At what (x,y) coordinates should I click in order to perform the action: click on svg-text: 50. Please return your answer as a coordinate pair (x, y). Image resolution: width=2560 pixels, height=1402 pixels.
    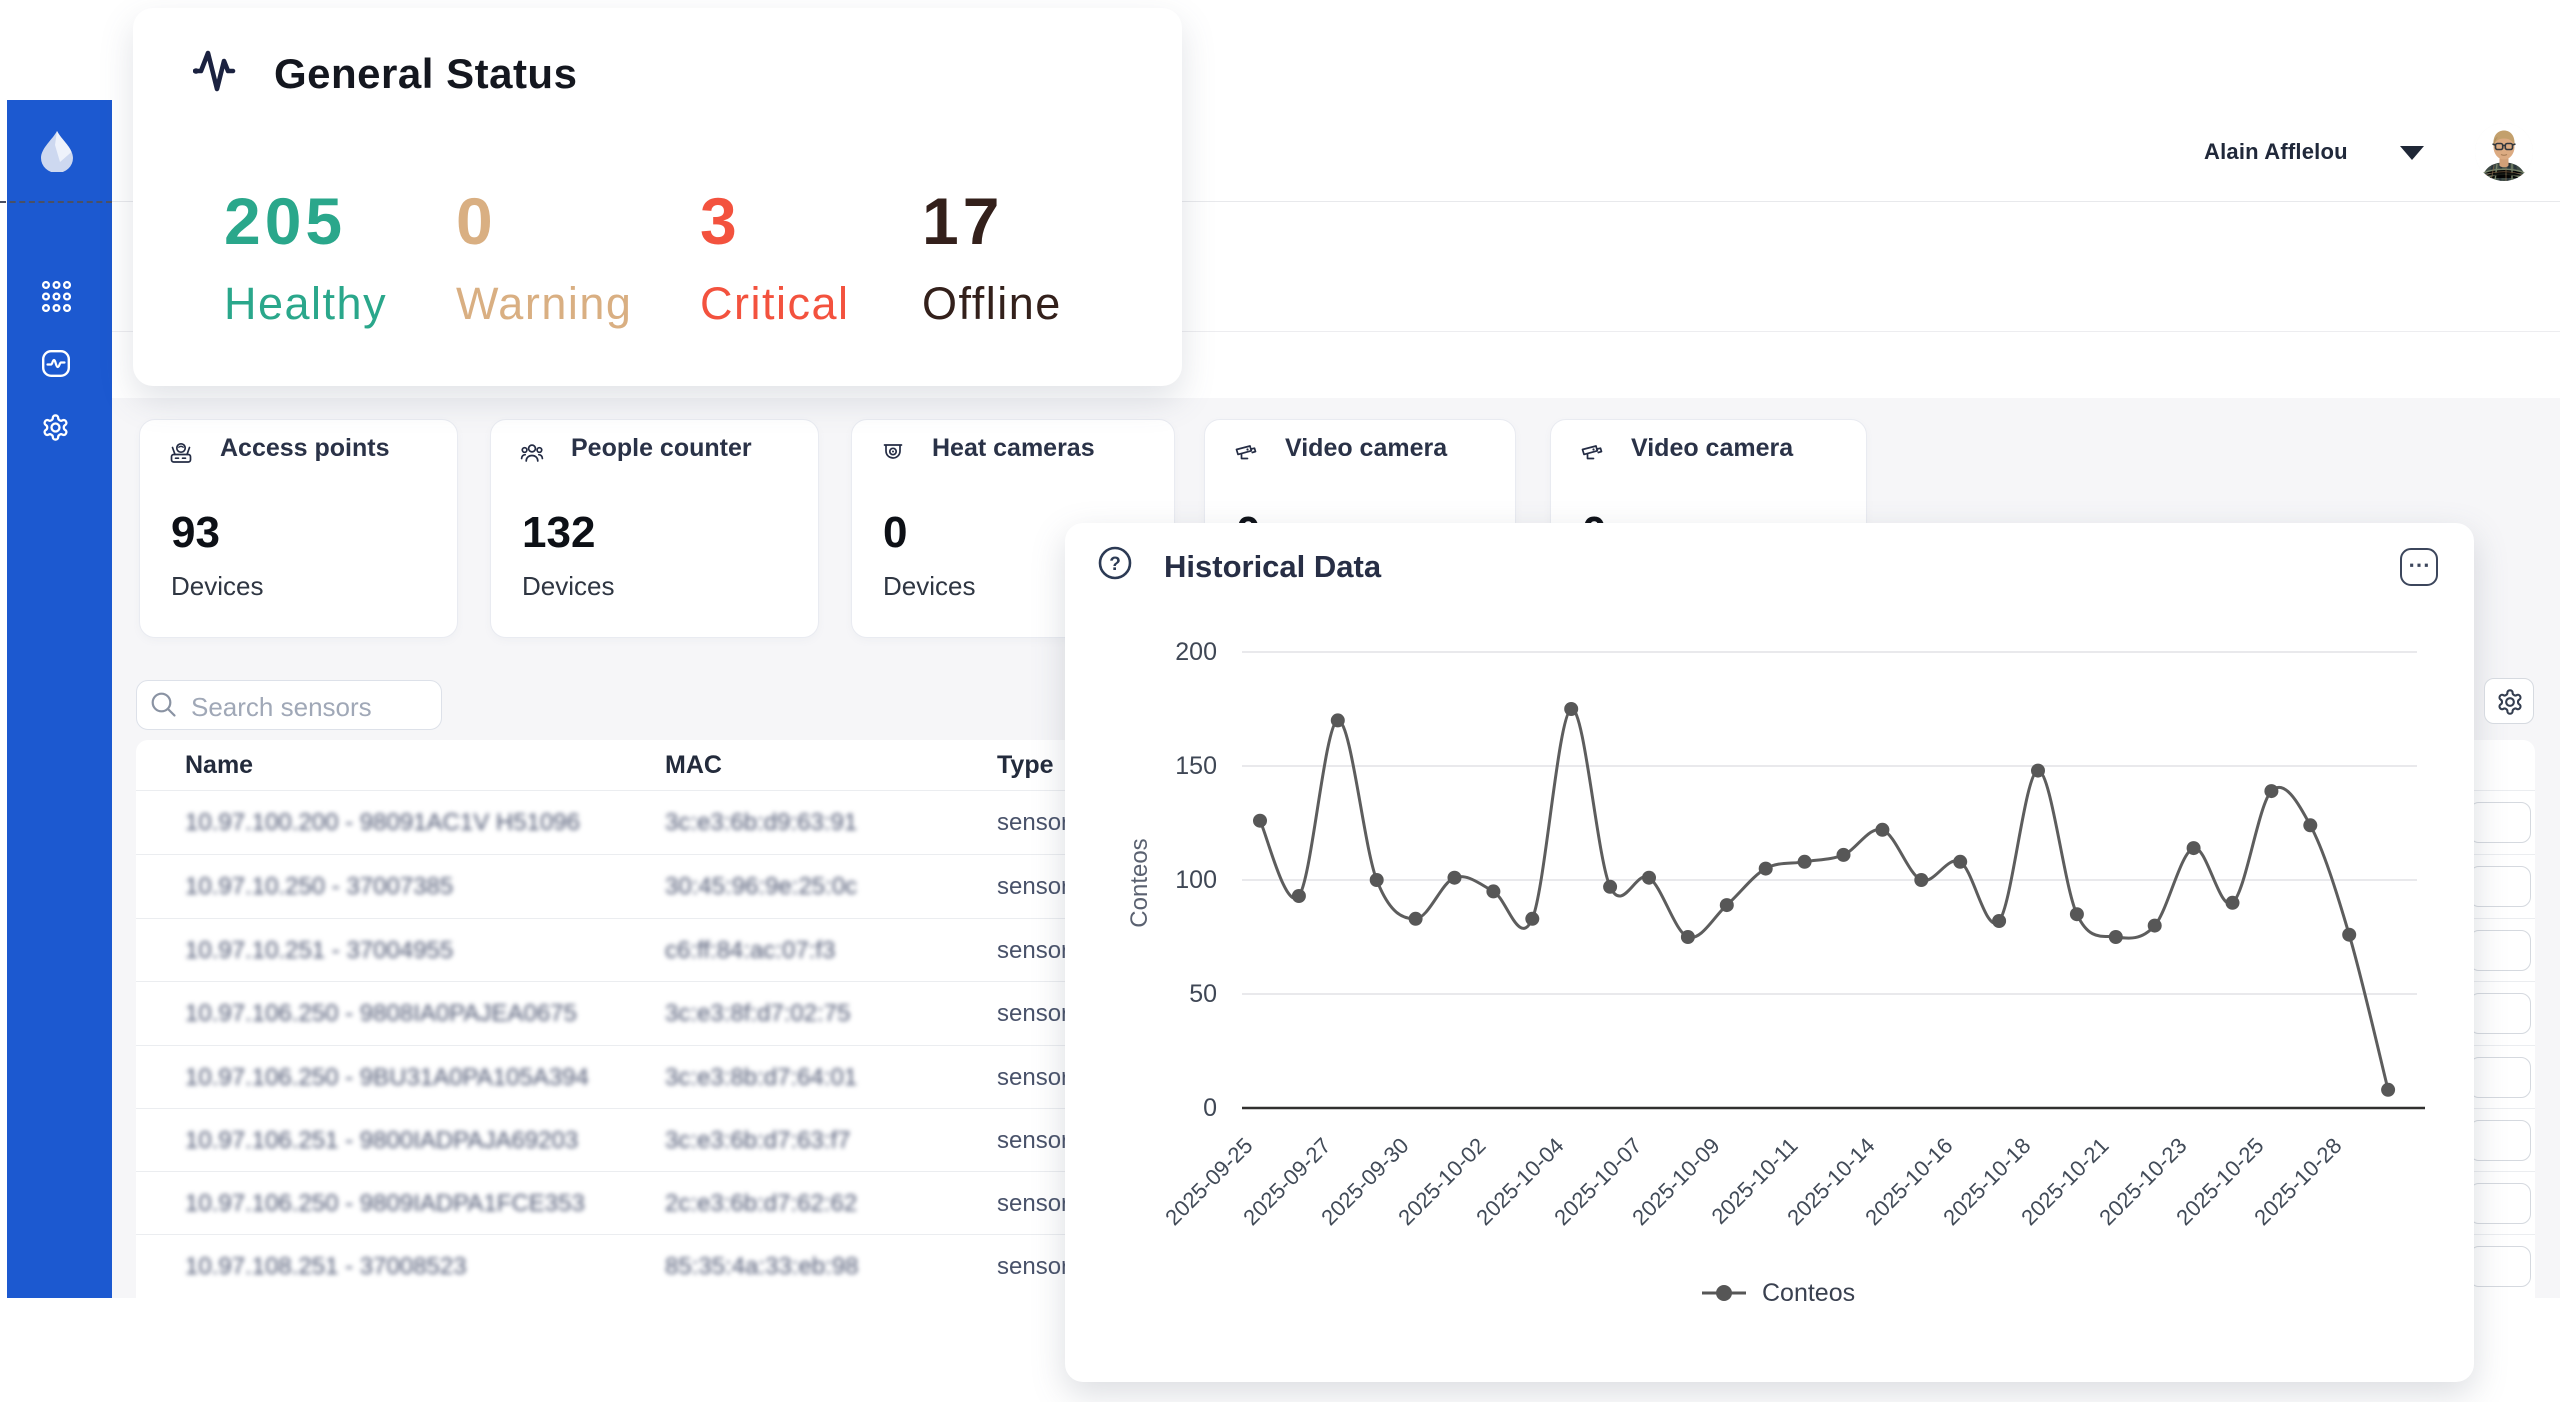
    Looking at the image, I should click on (1203, 994).